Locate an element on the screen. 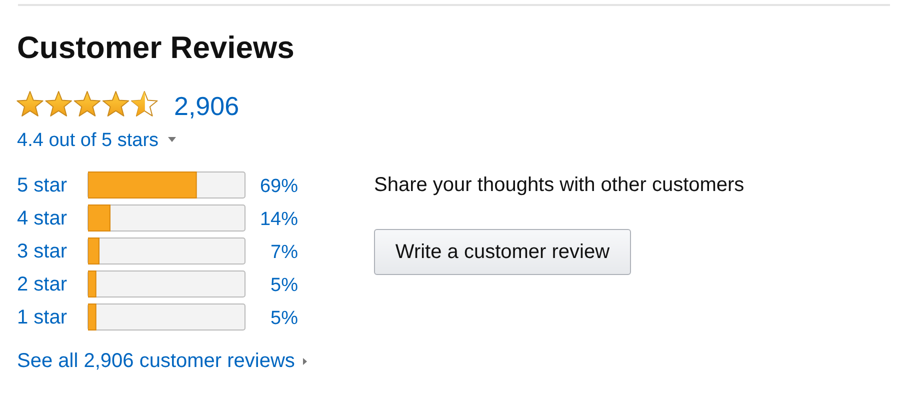 This screenshot has width=906, height=400. button: Write a customer review is located at coordinates (502, 252).